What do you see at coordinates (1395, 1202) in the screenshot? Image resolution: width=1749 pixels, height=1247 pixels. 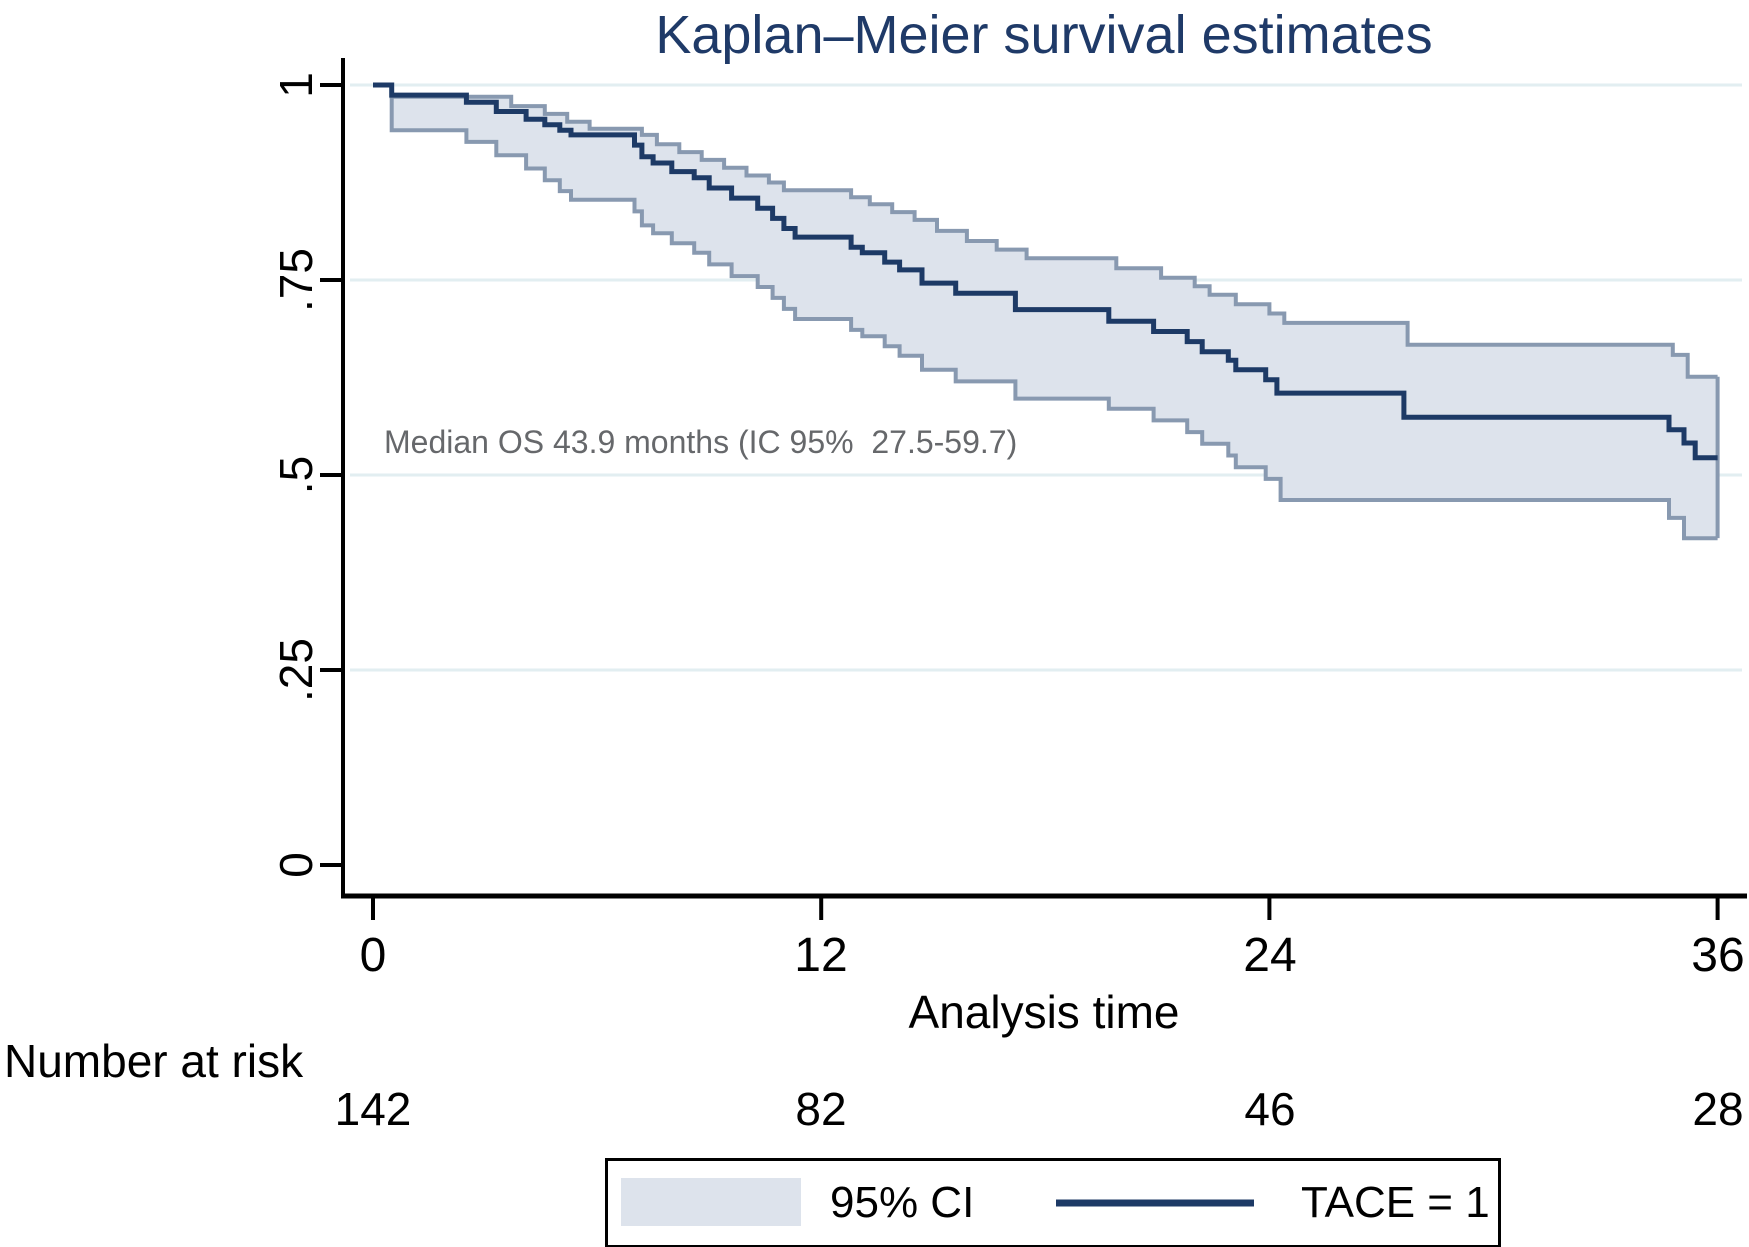 I see `legend-series-label: TACE = 1` at bounding box center [1395, 1202].